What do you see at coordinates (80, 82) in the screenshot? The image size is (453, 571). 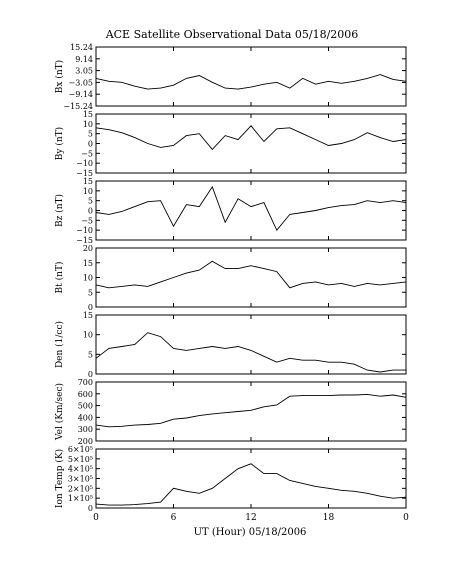 I see `y-tick-label: −3.05` at bounding box center [80, 82].